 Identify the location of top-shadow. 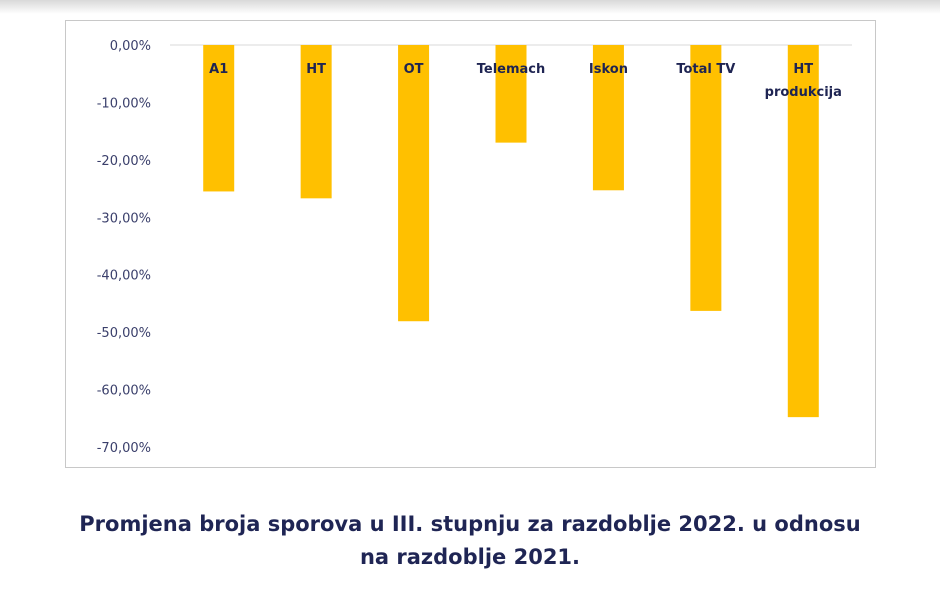
(470, 7).